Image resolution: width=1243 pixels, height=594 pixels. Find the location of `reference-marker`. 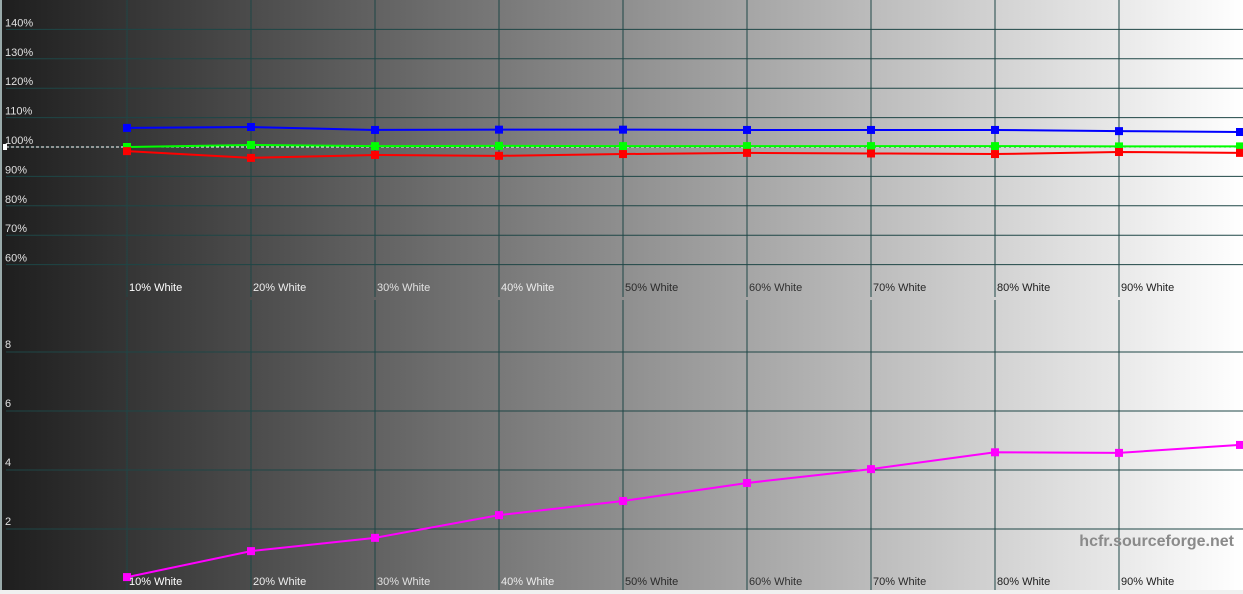

reference-marker is located at coordinates (5, 147).